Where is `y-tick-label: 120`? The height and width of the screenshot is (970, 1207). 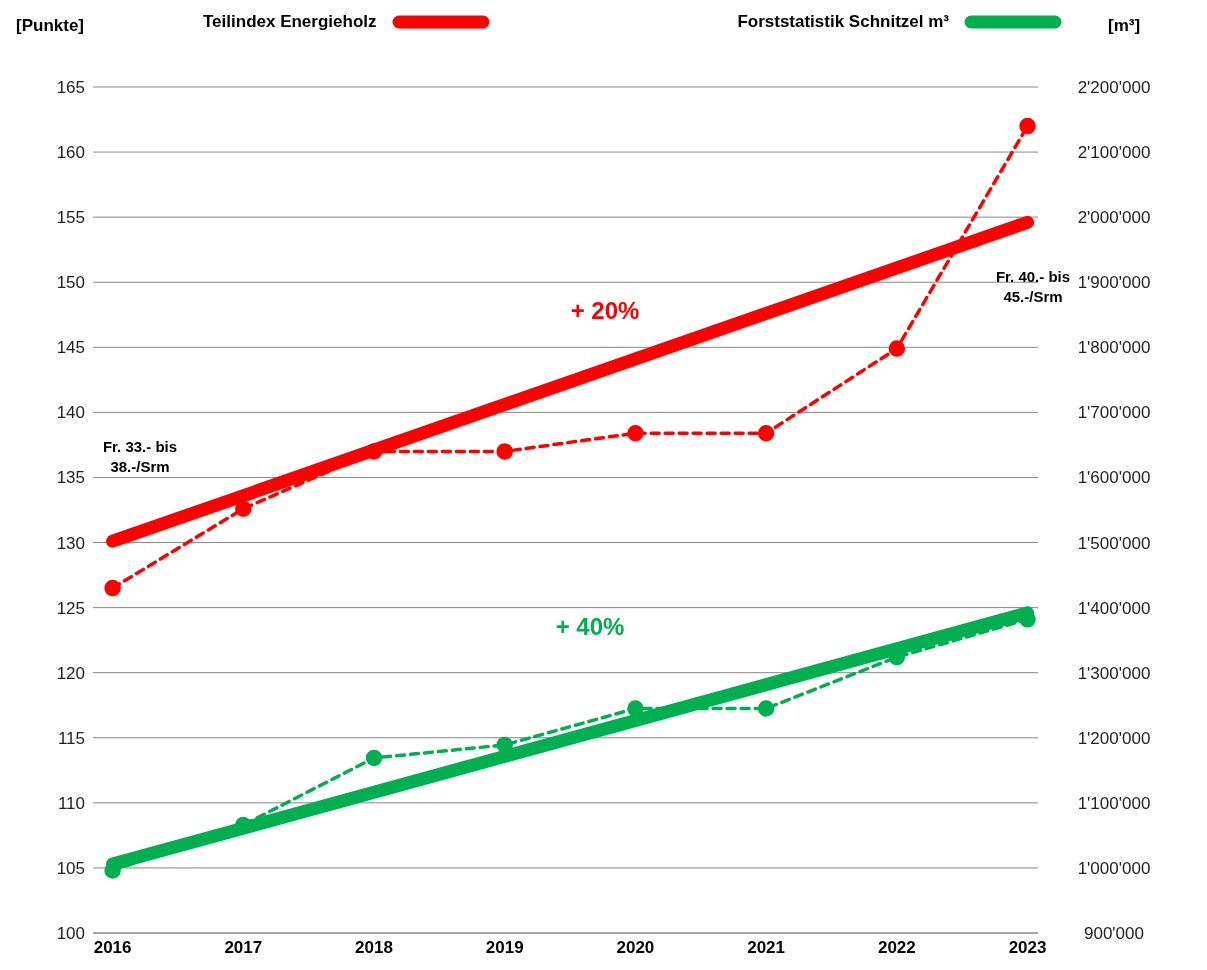
y-tick-label: 120 is located at coordinates (70, 673).